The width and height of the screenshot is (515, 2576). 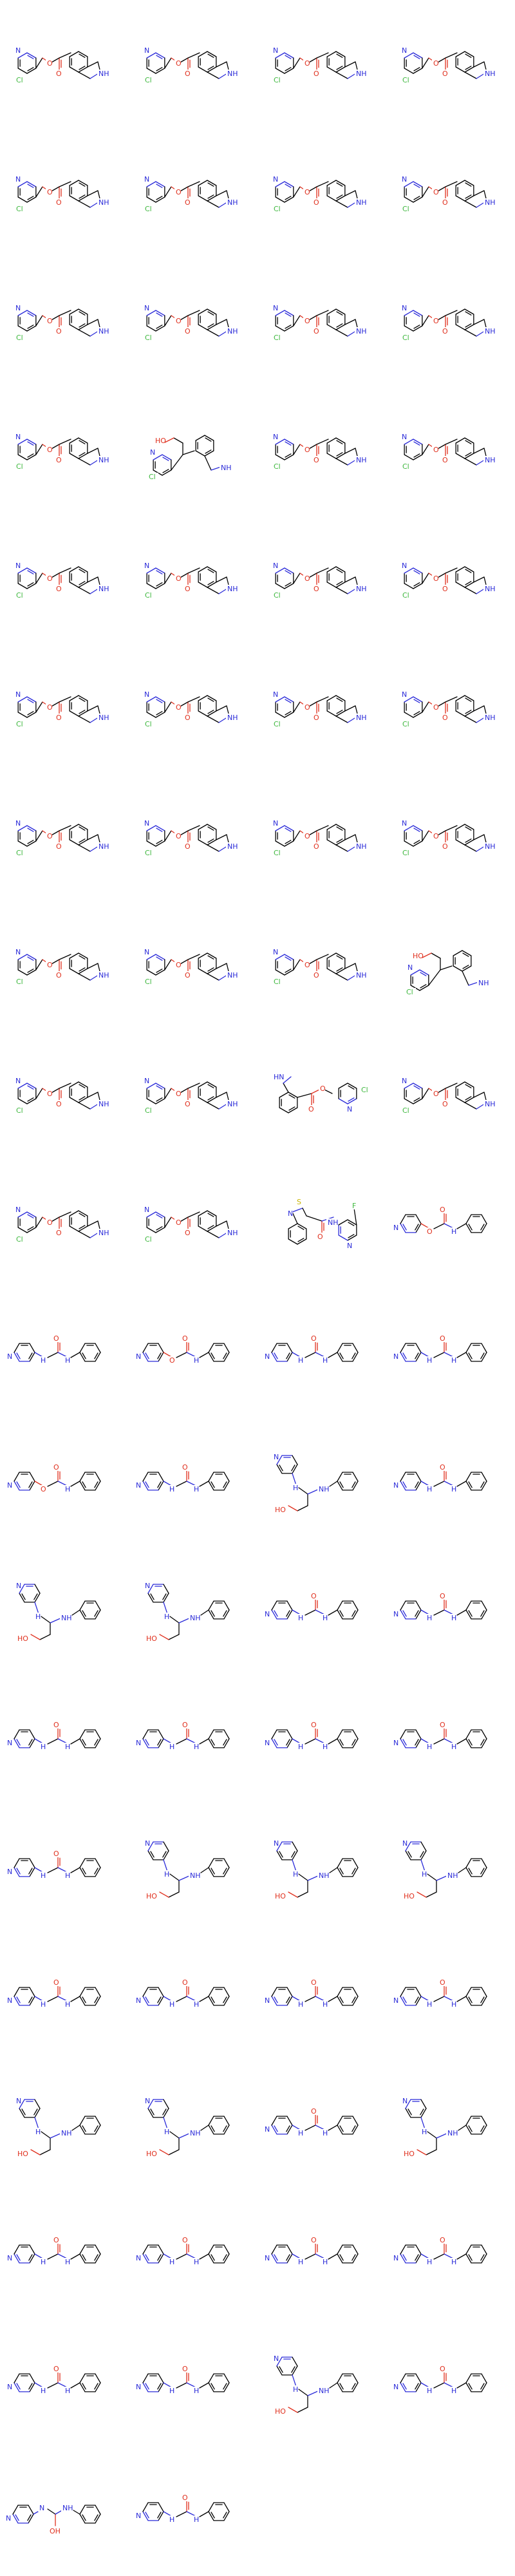 What do you see at coordinates (90, 2382) in the screenshot?
I see `phenyl-ring` at bounding box center [90, 2382].